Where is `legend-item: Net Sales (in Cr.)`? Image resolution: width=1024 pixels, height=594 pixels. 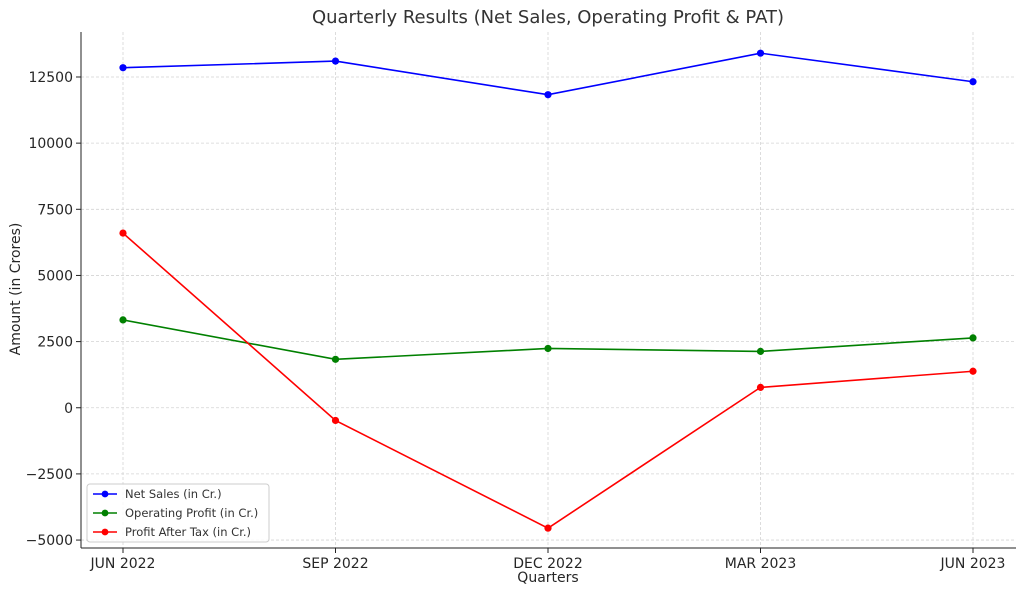
legend-item: Net Sales (in Cr.) is located at coordinates (157, 494).